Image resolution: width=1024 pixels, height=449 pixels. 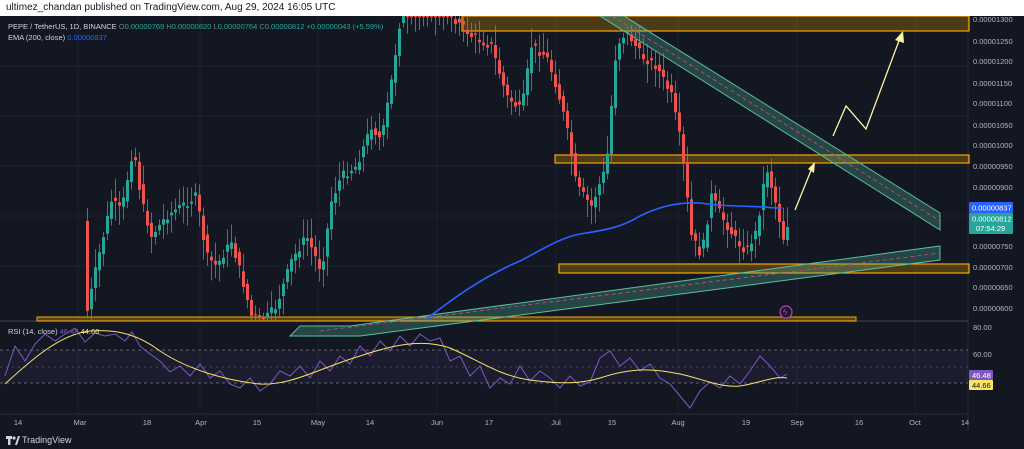 What do you see at coordinates (318, 422) in the screenshot?
I see `time-axis-tick: May` at bounding box center [318, 422].